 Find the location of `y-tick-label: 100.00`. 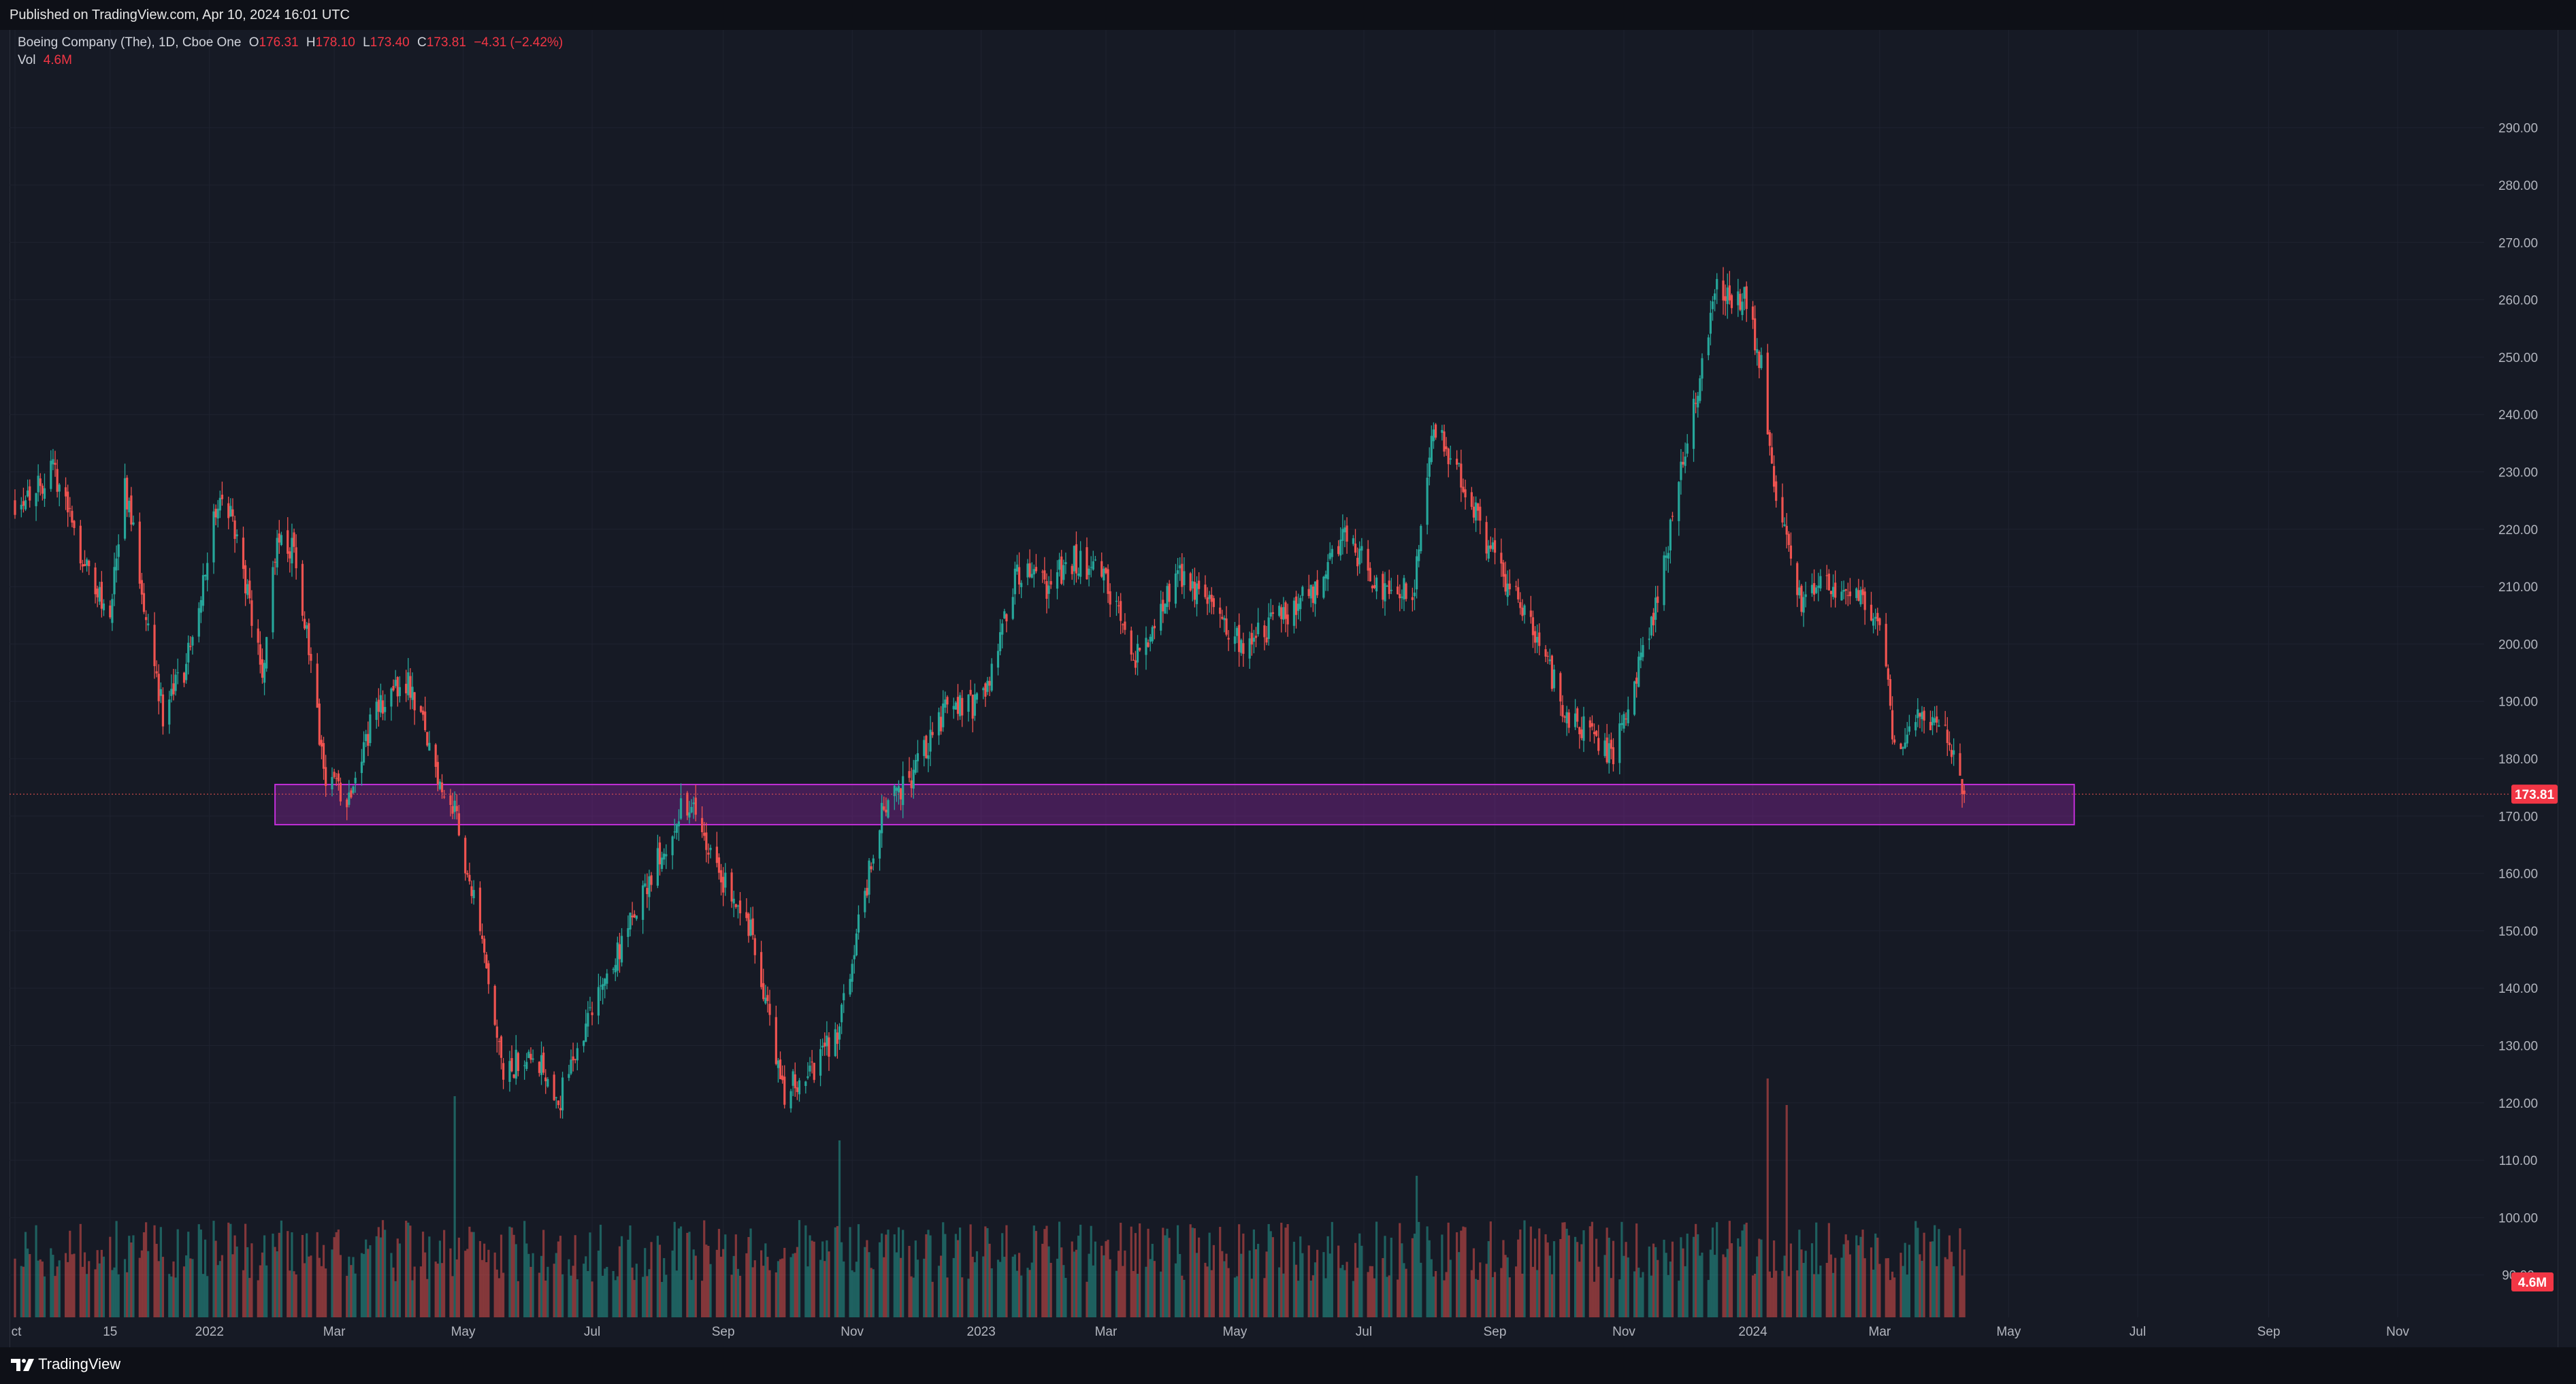

y-tick-label: 100.00 is located at coordinates (2518, 1218).